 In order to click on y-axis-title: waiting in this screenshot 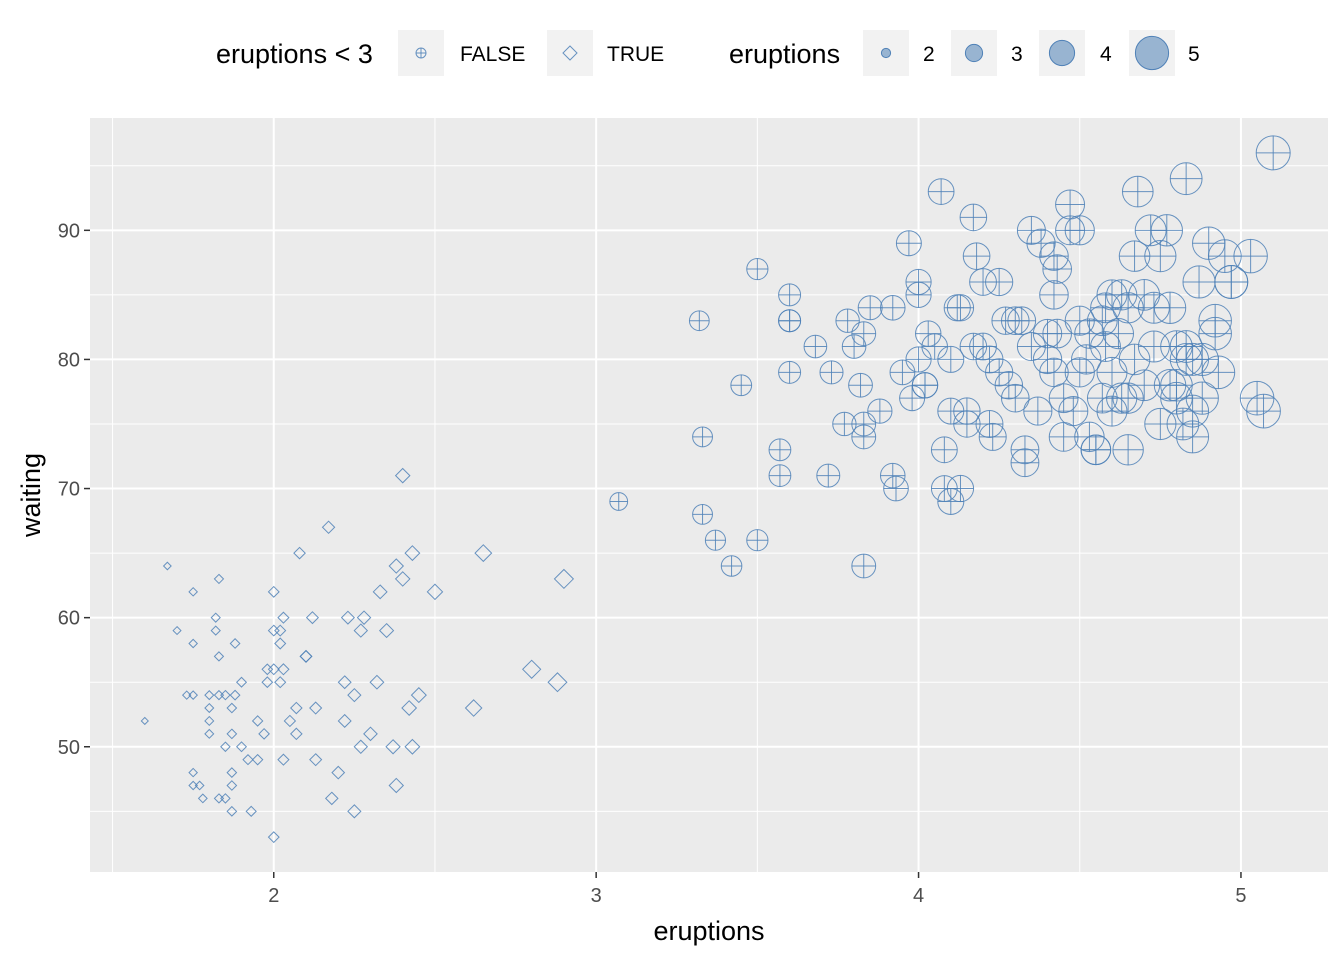, I will do `click(31, 495)`.